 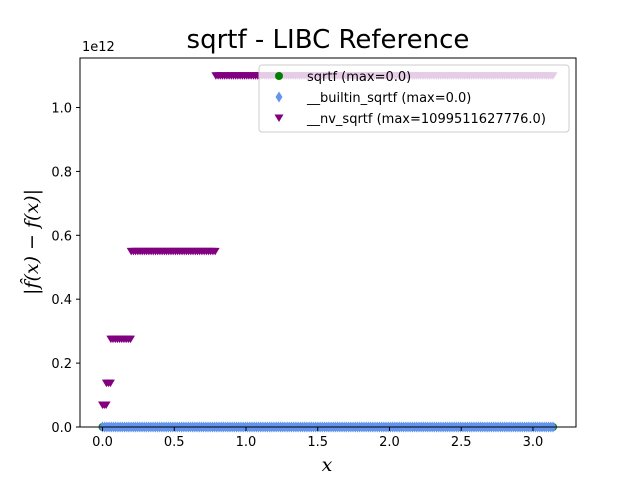 I want to click on y-tick-label: 0.4, so click(x=61, y=300).